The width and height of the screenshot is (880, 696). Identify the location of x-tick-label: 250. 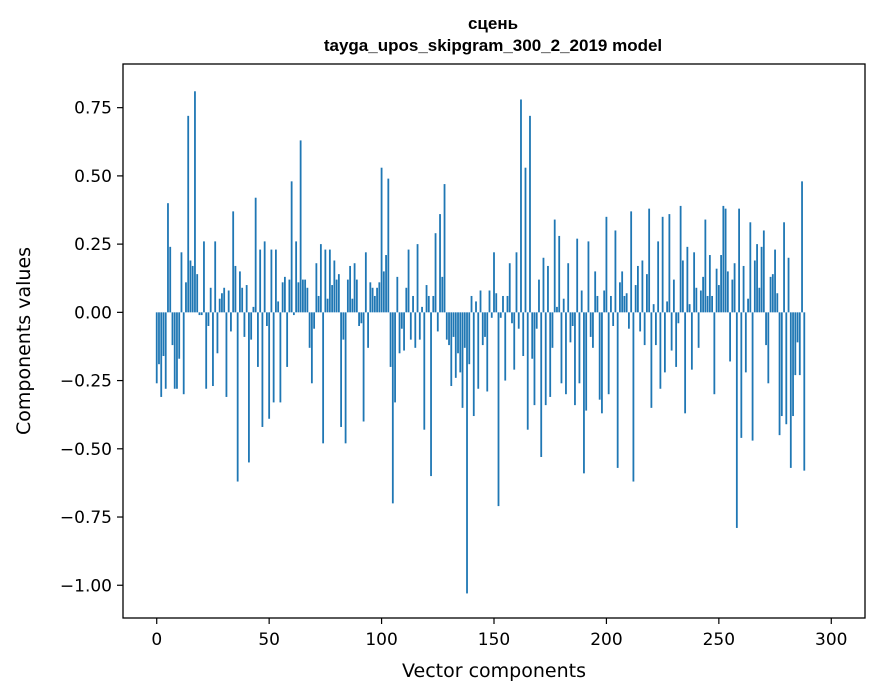
(719, 640).